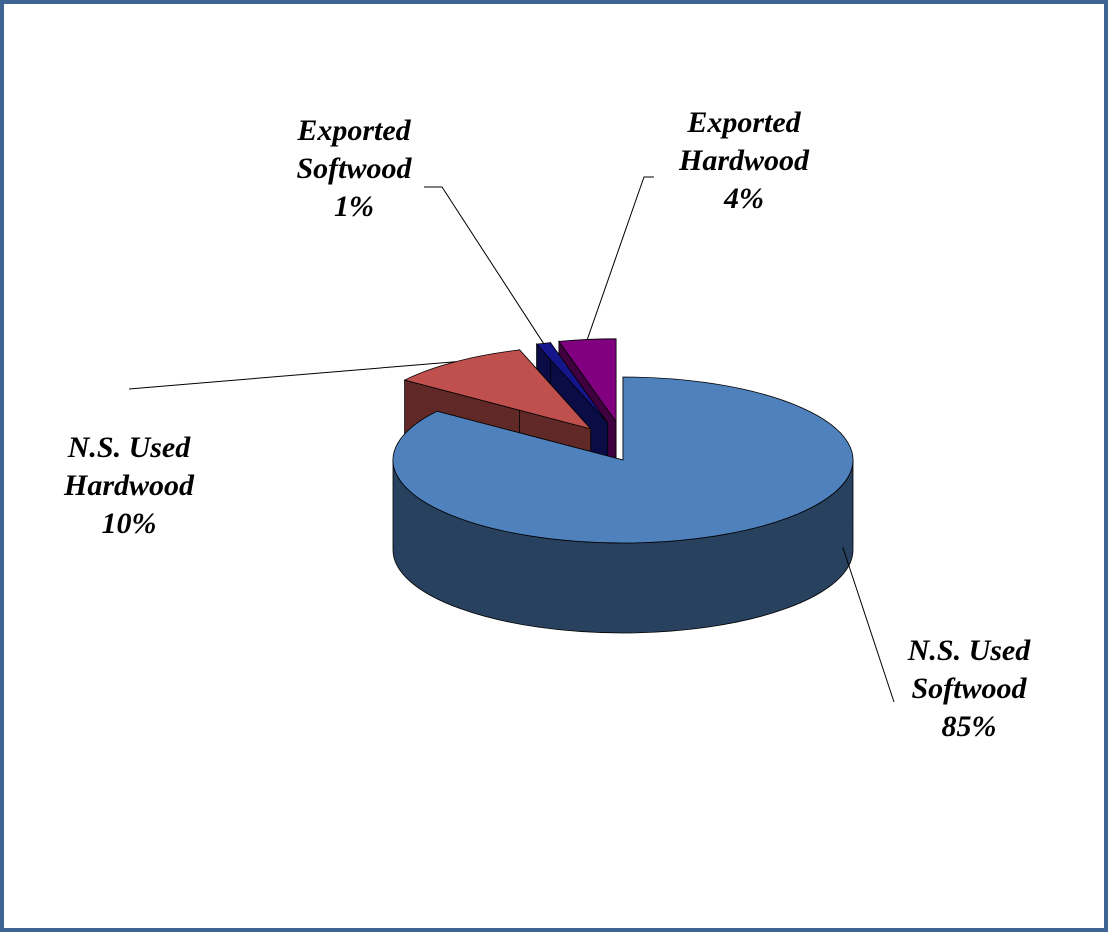 The width and height of the screenshot is (1108, 932). Describe the element at coordinates (744, 198) in the screenshot. I see `slice-value-label: 4%` at that location.